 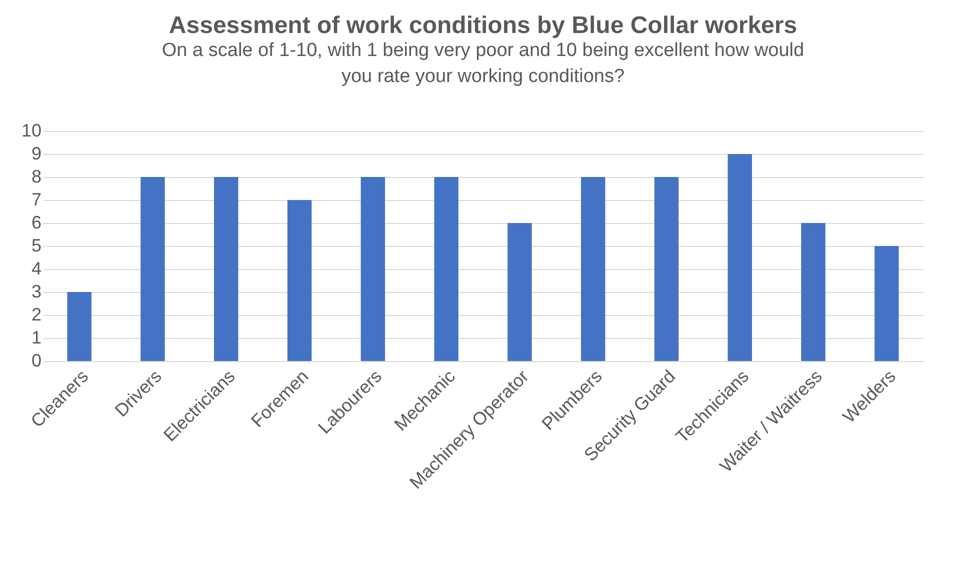 What do you see at coordinates (483, 25) in the screenshot?
I see `chart-title: Assessment of work conditions by Blue Collar workers` at bounding box center [483, 25].